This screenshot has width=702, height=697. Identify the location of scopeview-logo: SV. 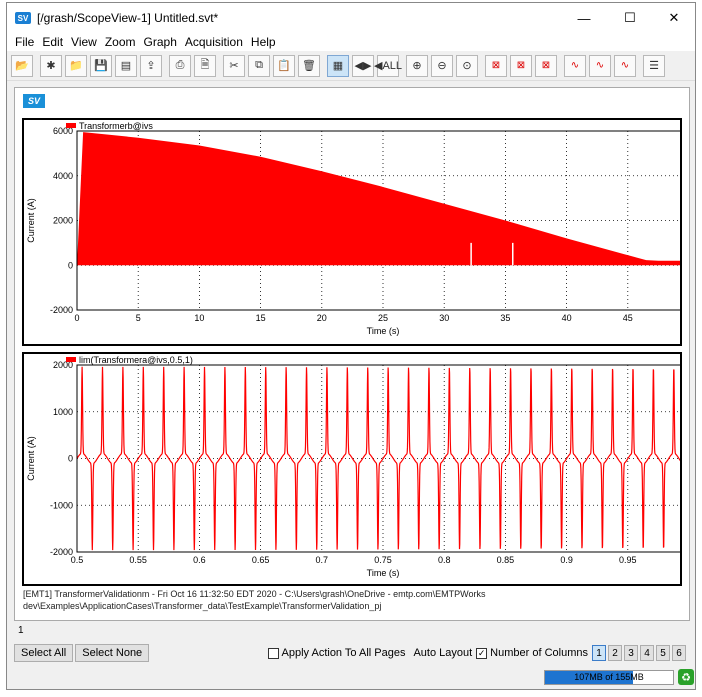
(34, 101).